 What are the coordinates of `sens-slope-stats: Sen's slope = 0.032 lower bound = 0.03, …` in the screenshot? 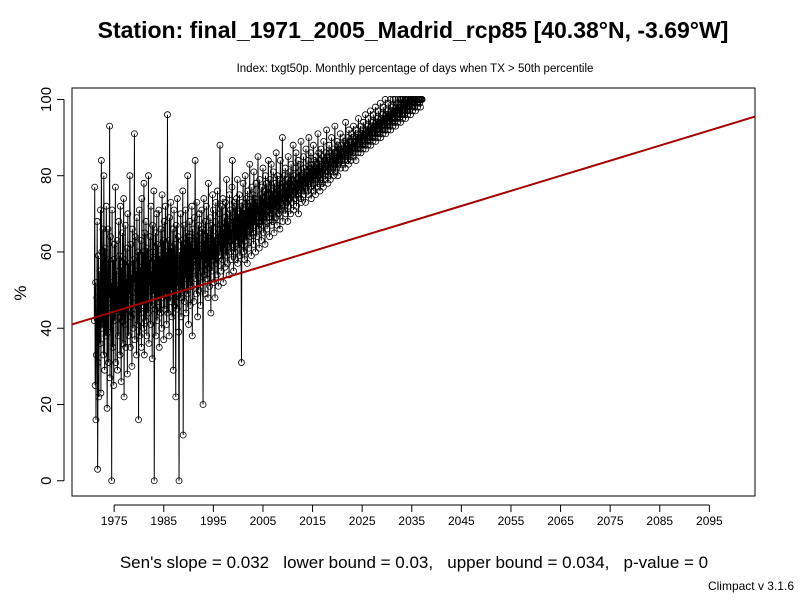 It's located at (414, 562).